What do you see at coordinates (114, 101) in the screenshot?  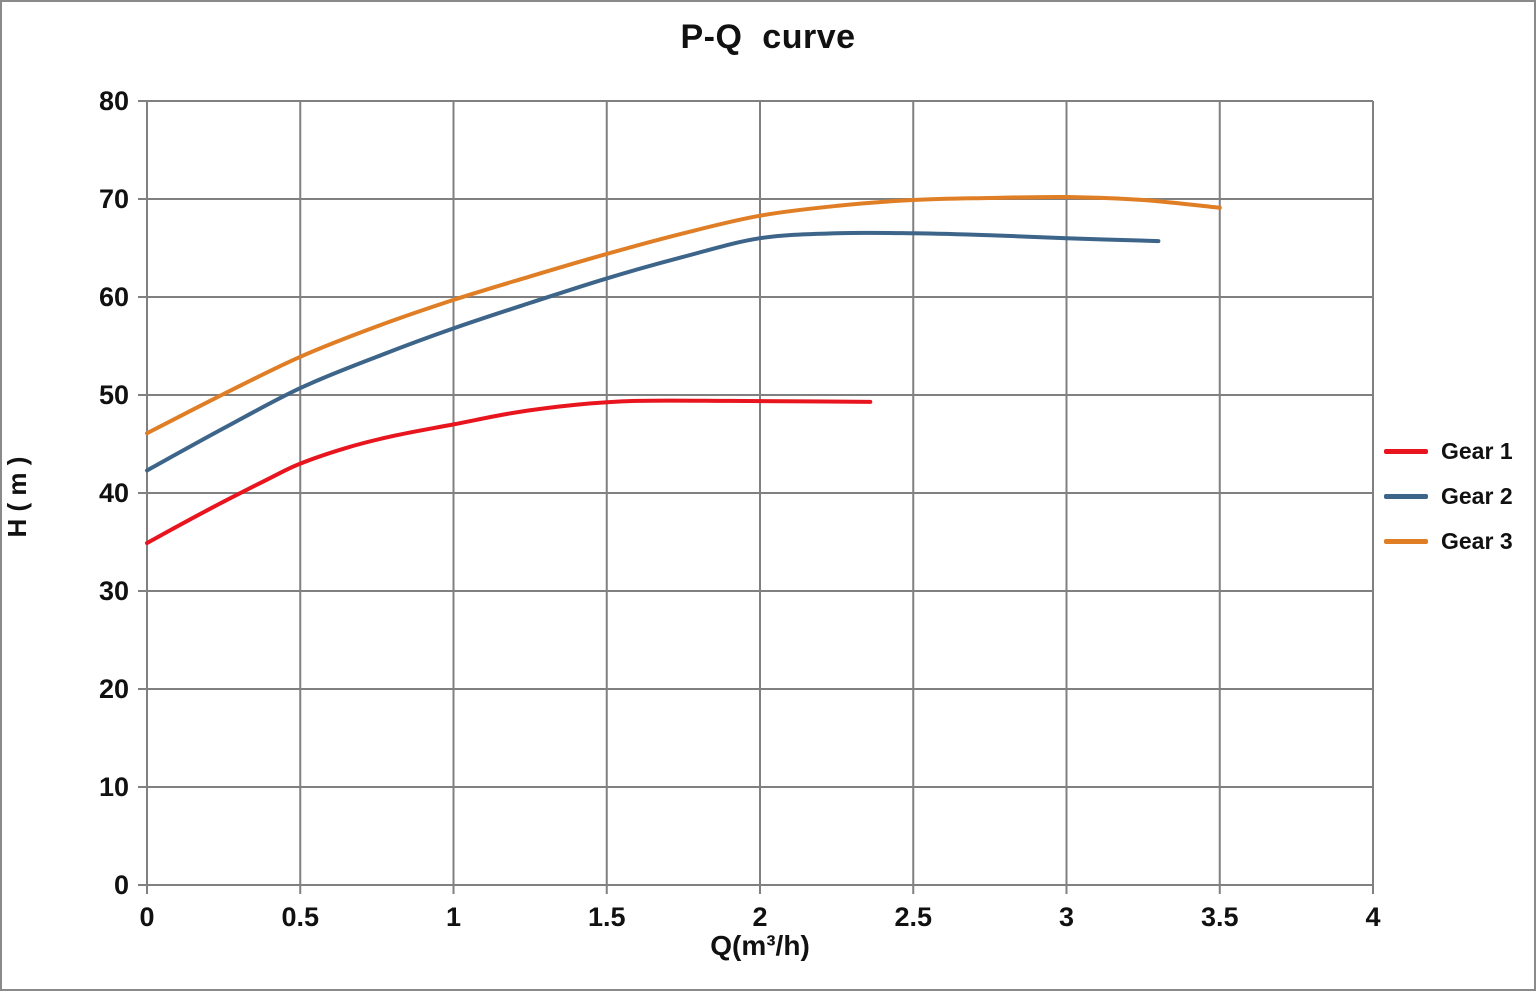 I see `y-tick-label: 80` at bounding box center [114, 101].